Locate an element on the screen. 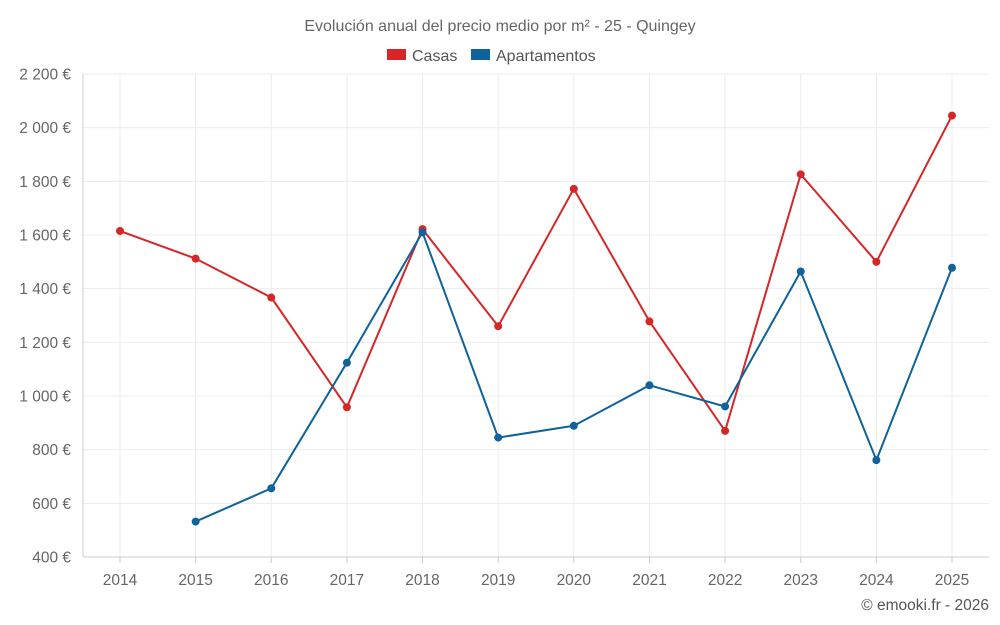 The width and height of the screenshot is (1000, 625). legend: Casas Apartamentos is located at coordinates (491, 56).